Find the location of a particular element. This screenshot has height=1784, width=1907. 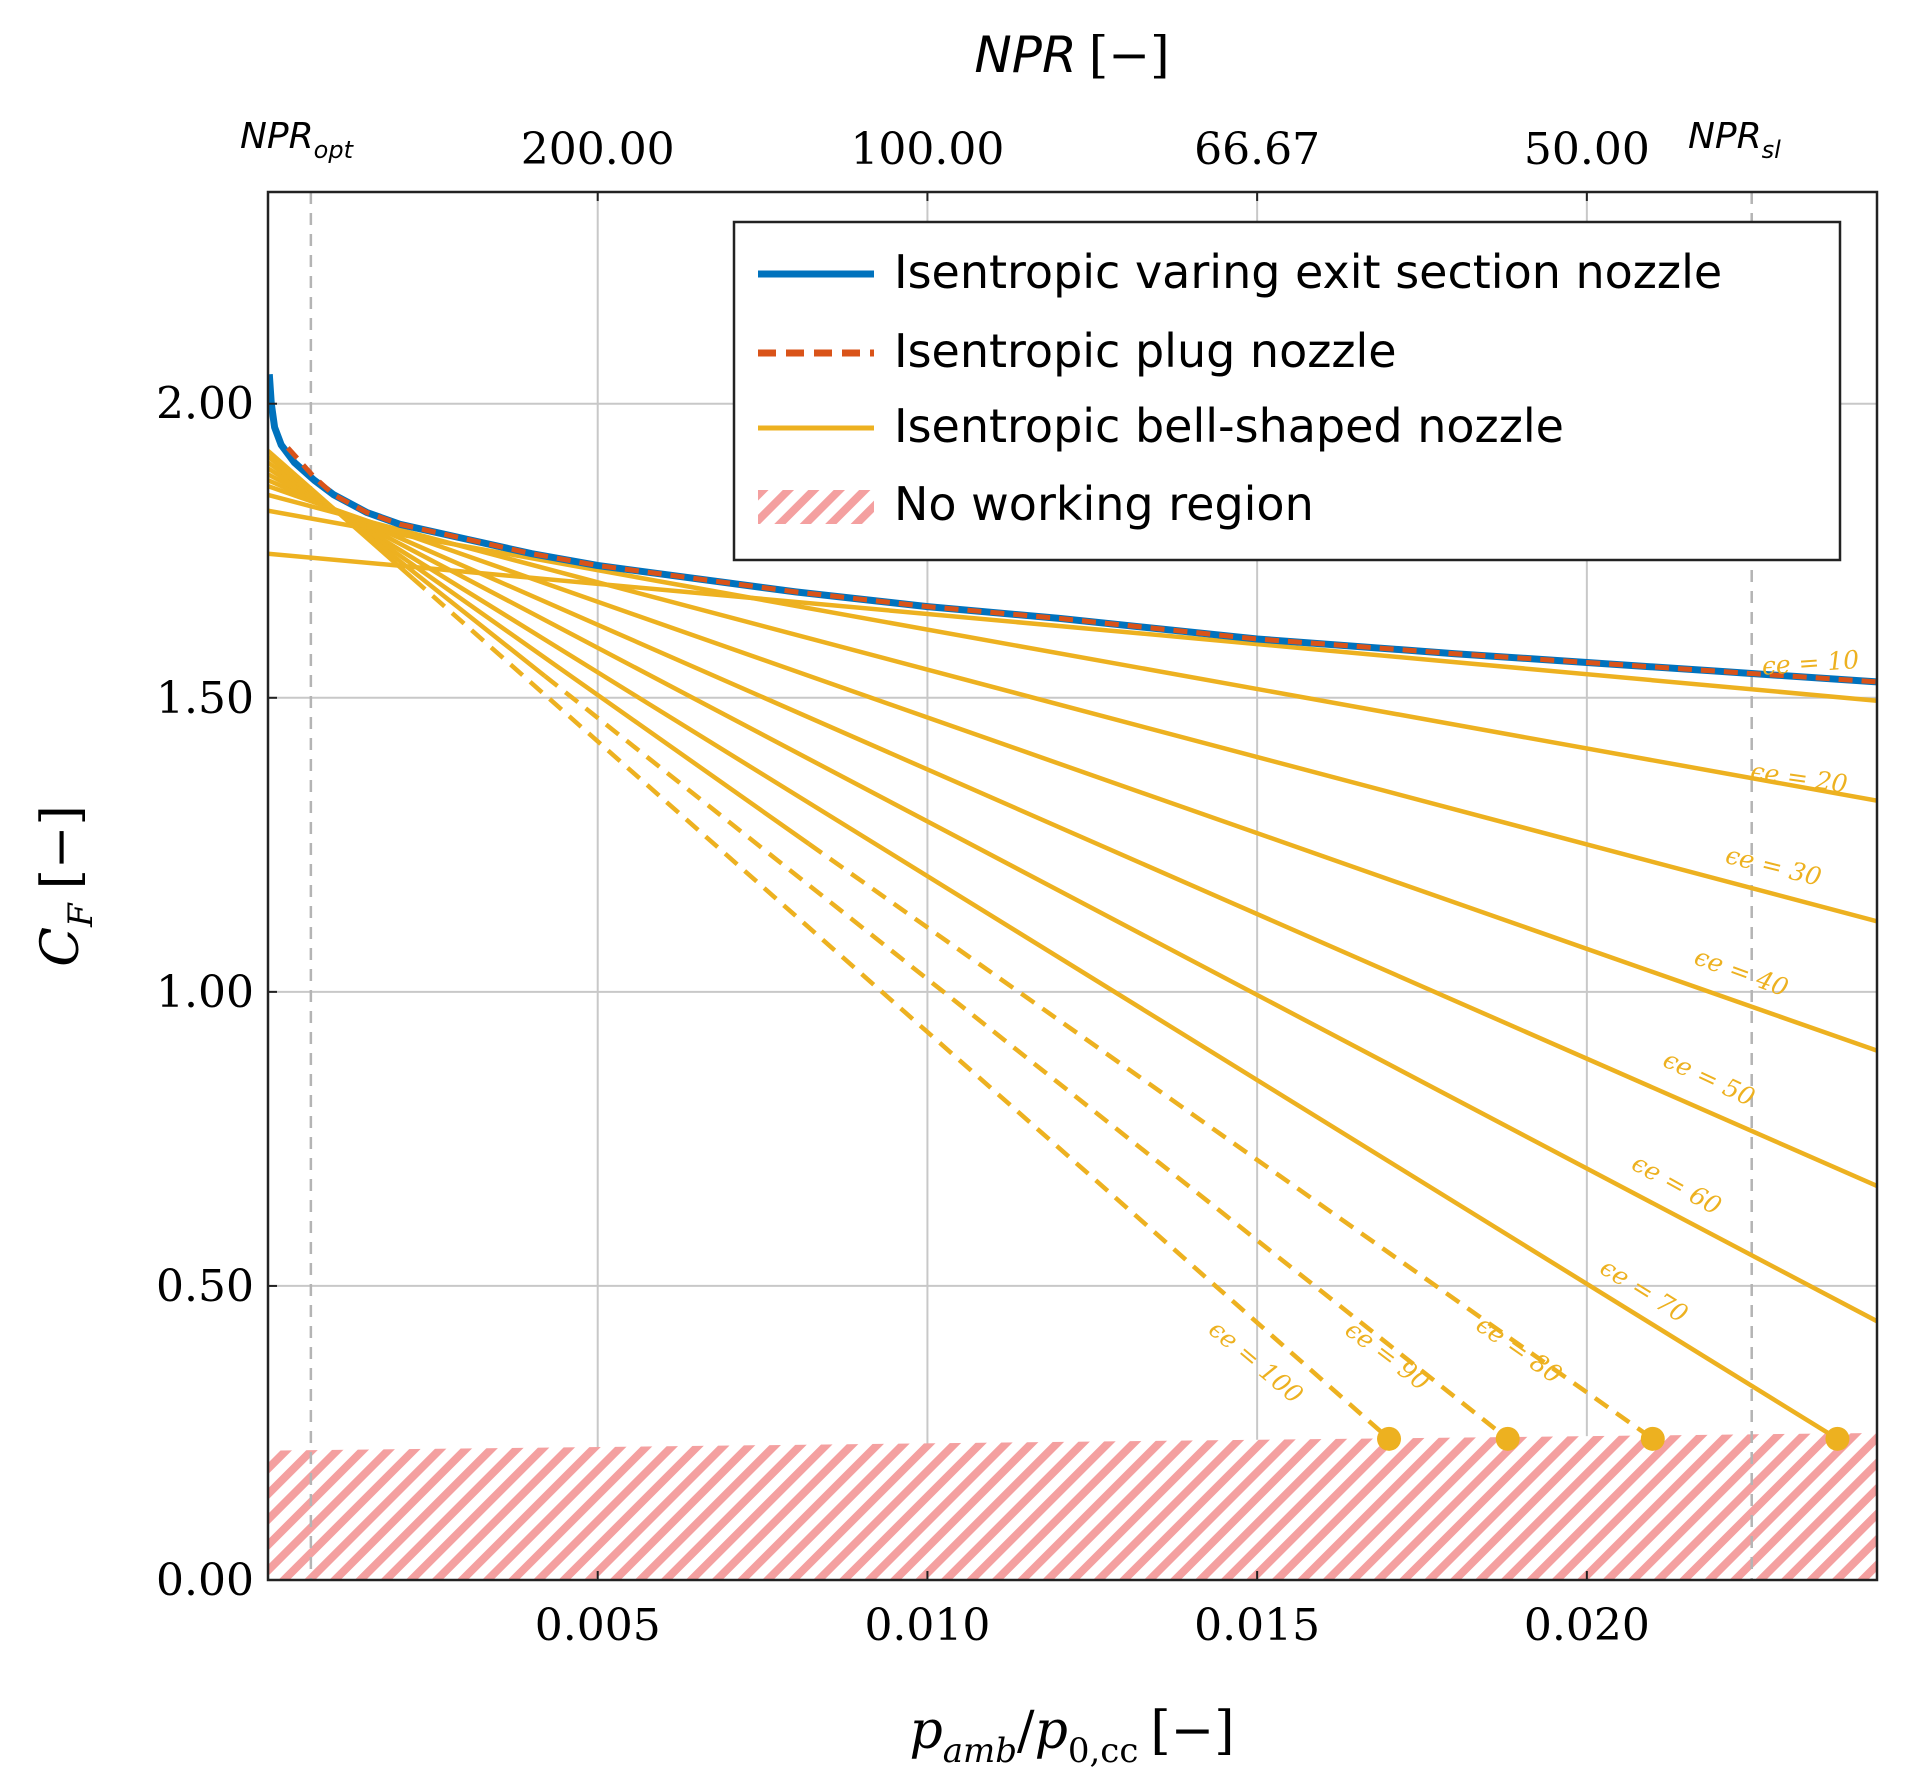

legend-frame is located at coordinates (1287, 391).